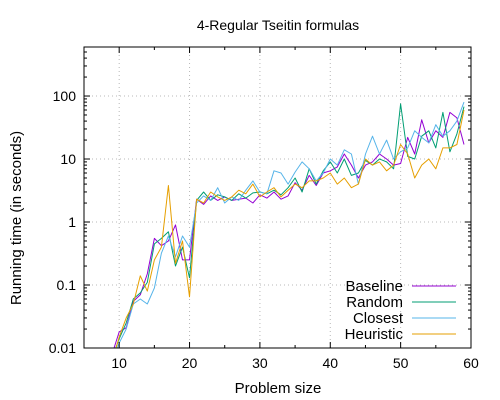 The width and height of the screenshot is (500, 400). I want to click on legend-label-random: Random, so click(374, 302).